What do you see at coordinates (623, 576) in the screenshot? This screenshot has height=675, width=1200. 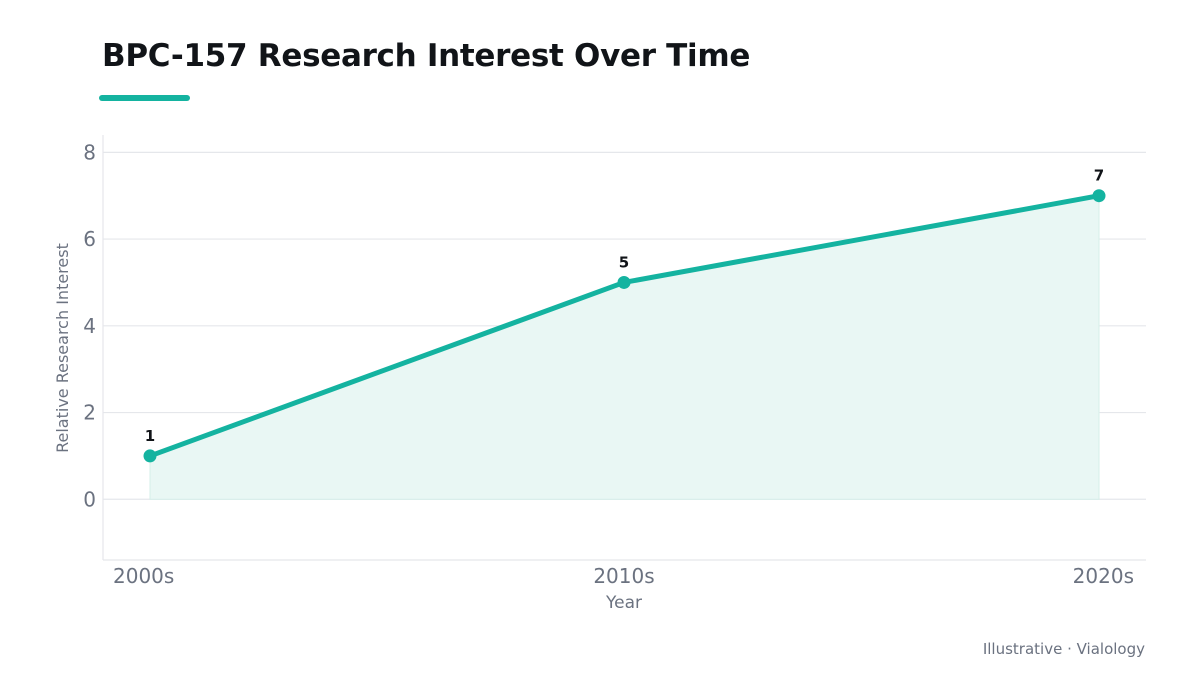 I see `x-tick-label: 2010s` at bounding box center [623, 576].